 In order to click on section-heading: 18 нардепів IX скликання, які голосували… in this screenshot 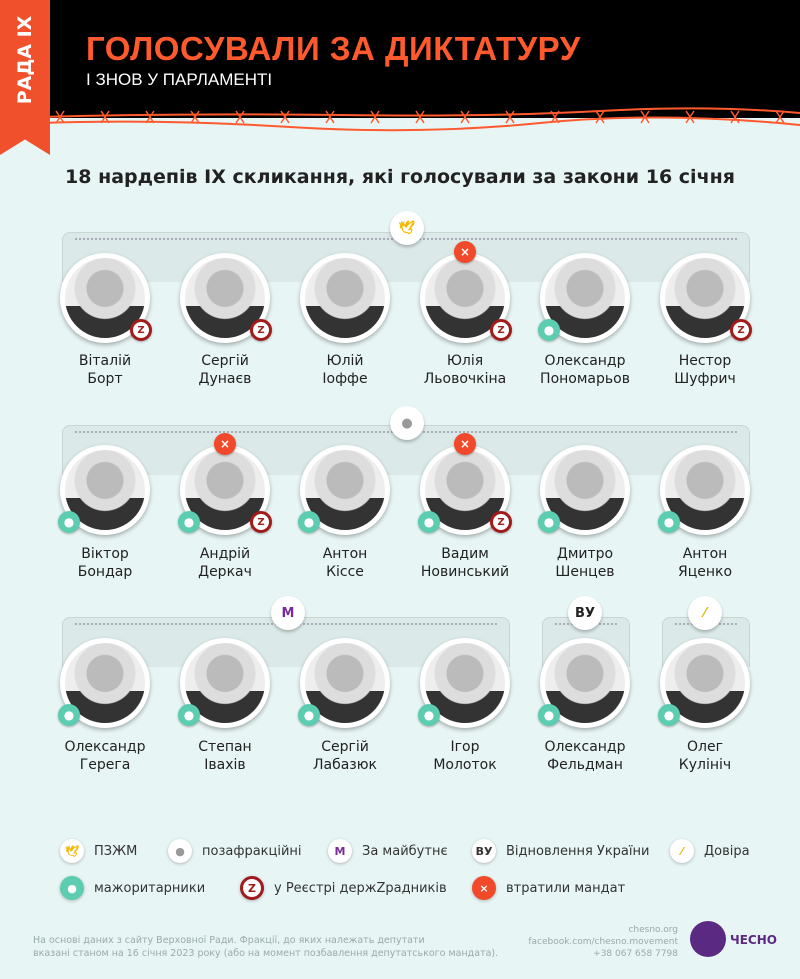, I will do `click(400, 177)`.